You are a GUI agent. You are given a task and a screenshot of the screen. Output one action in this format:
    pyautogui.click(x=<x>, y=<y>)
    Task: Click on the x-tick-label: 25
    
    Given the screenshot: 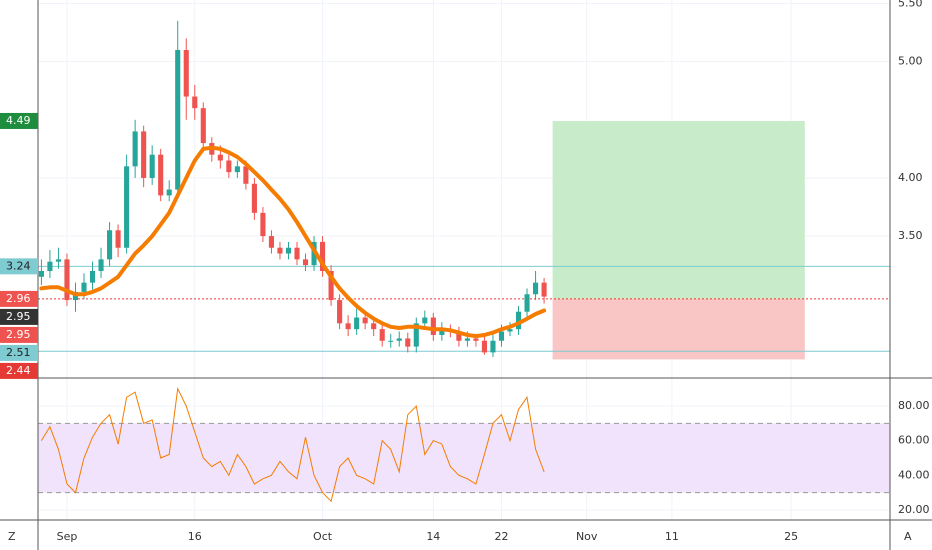 What is the action you would take?
    pyautogui.click(x=791, y=536)
    